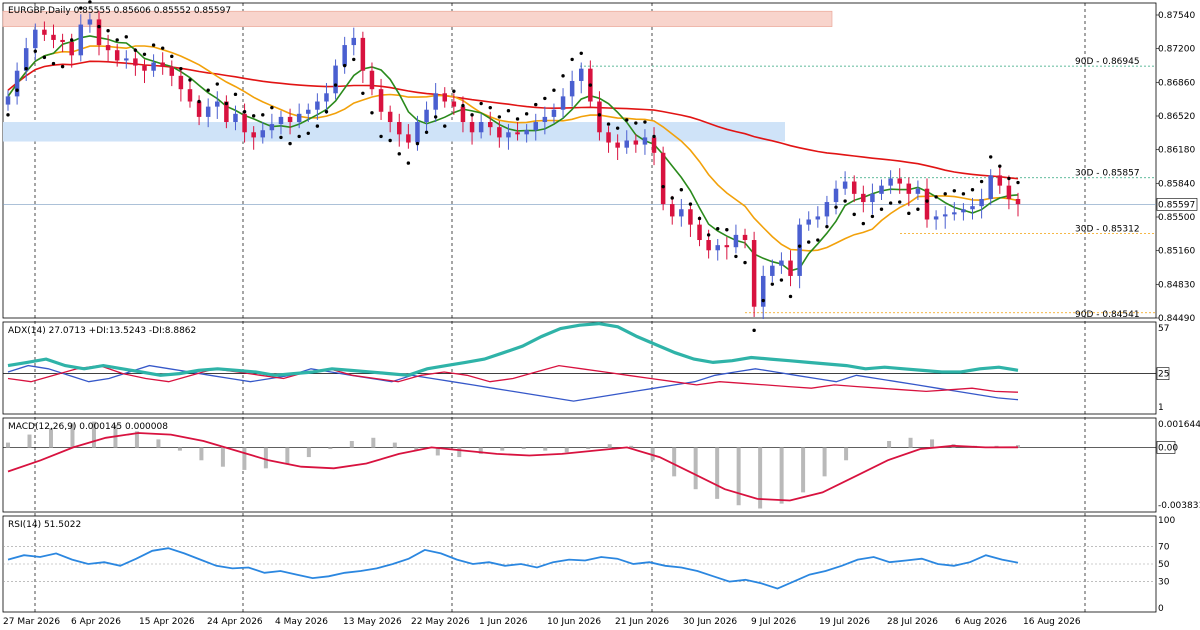 The height and width of the screenshot is (630, 1200). What do you see at coordinates (1176, 151) in the screenshot?
I see `price-axis-label: 0.86180` at bounding box center [1176, 151].